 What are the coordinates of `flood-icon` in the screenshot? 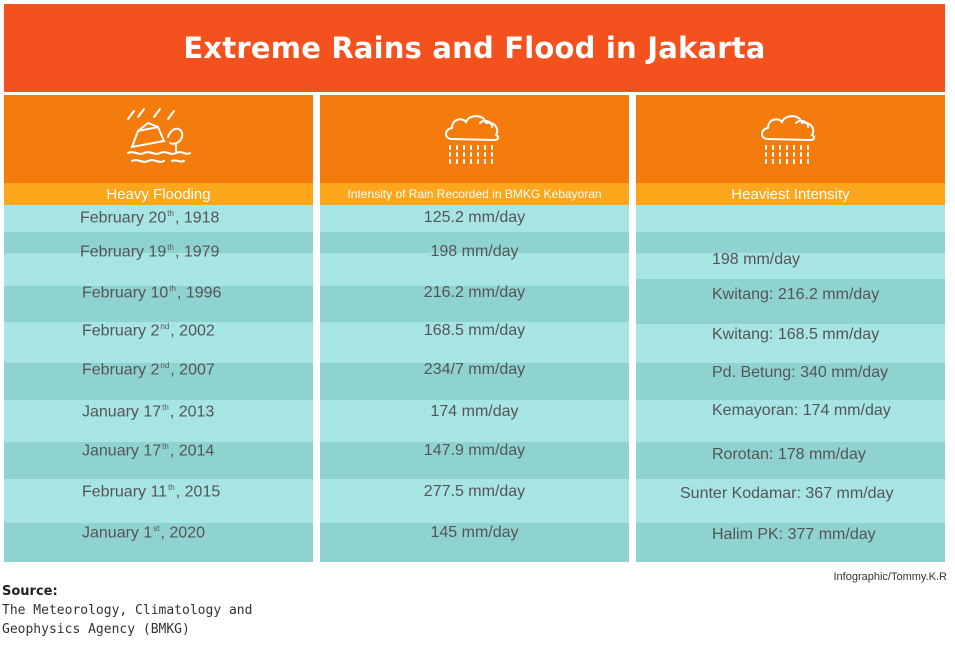 It's located at (158, 135).